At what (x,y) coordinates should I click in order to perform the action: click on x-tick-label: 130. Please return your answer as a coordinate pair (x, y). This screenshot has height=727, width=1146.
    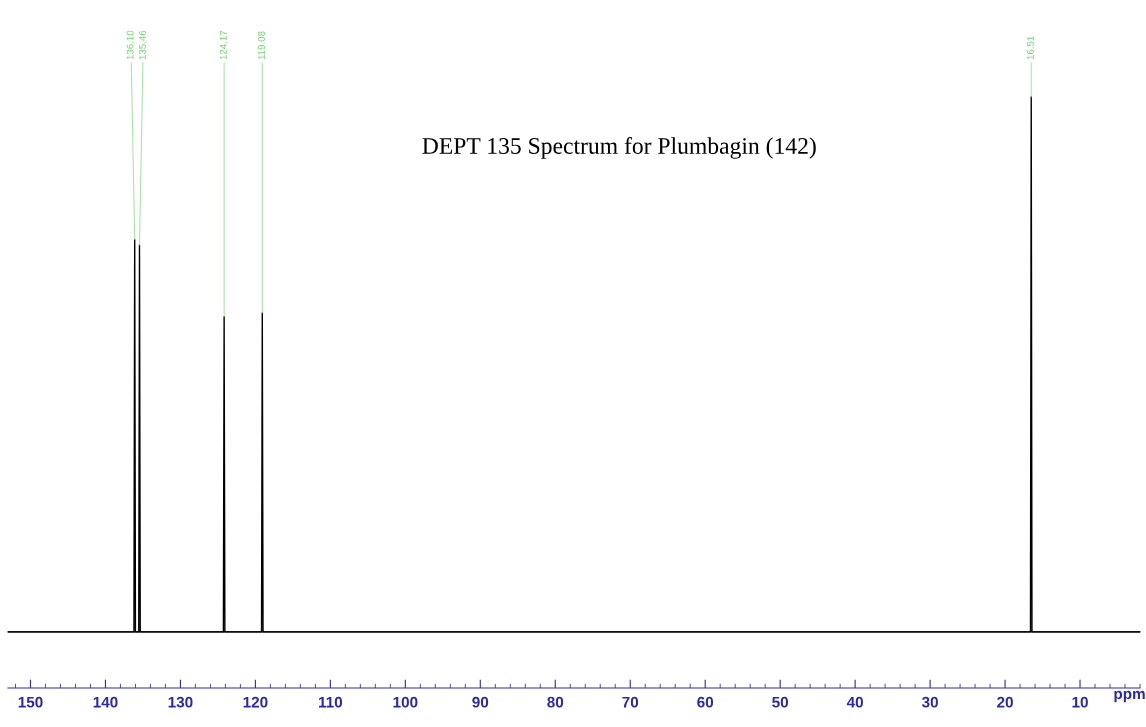
    Looking at the image, I should click on (180, 702).